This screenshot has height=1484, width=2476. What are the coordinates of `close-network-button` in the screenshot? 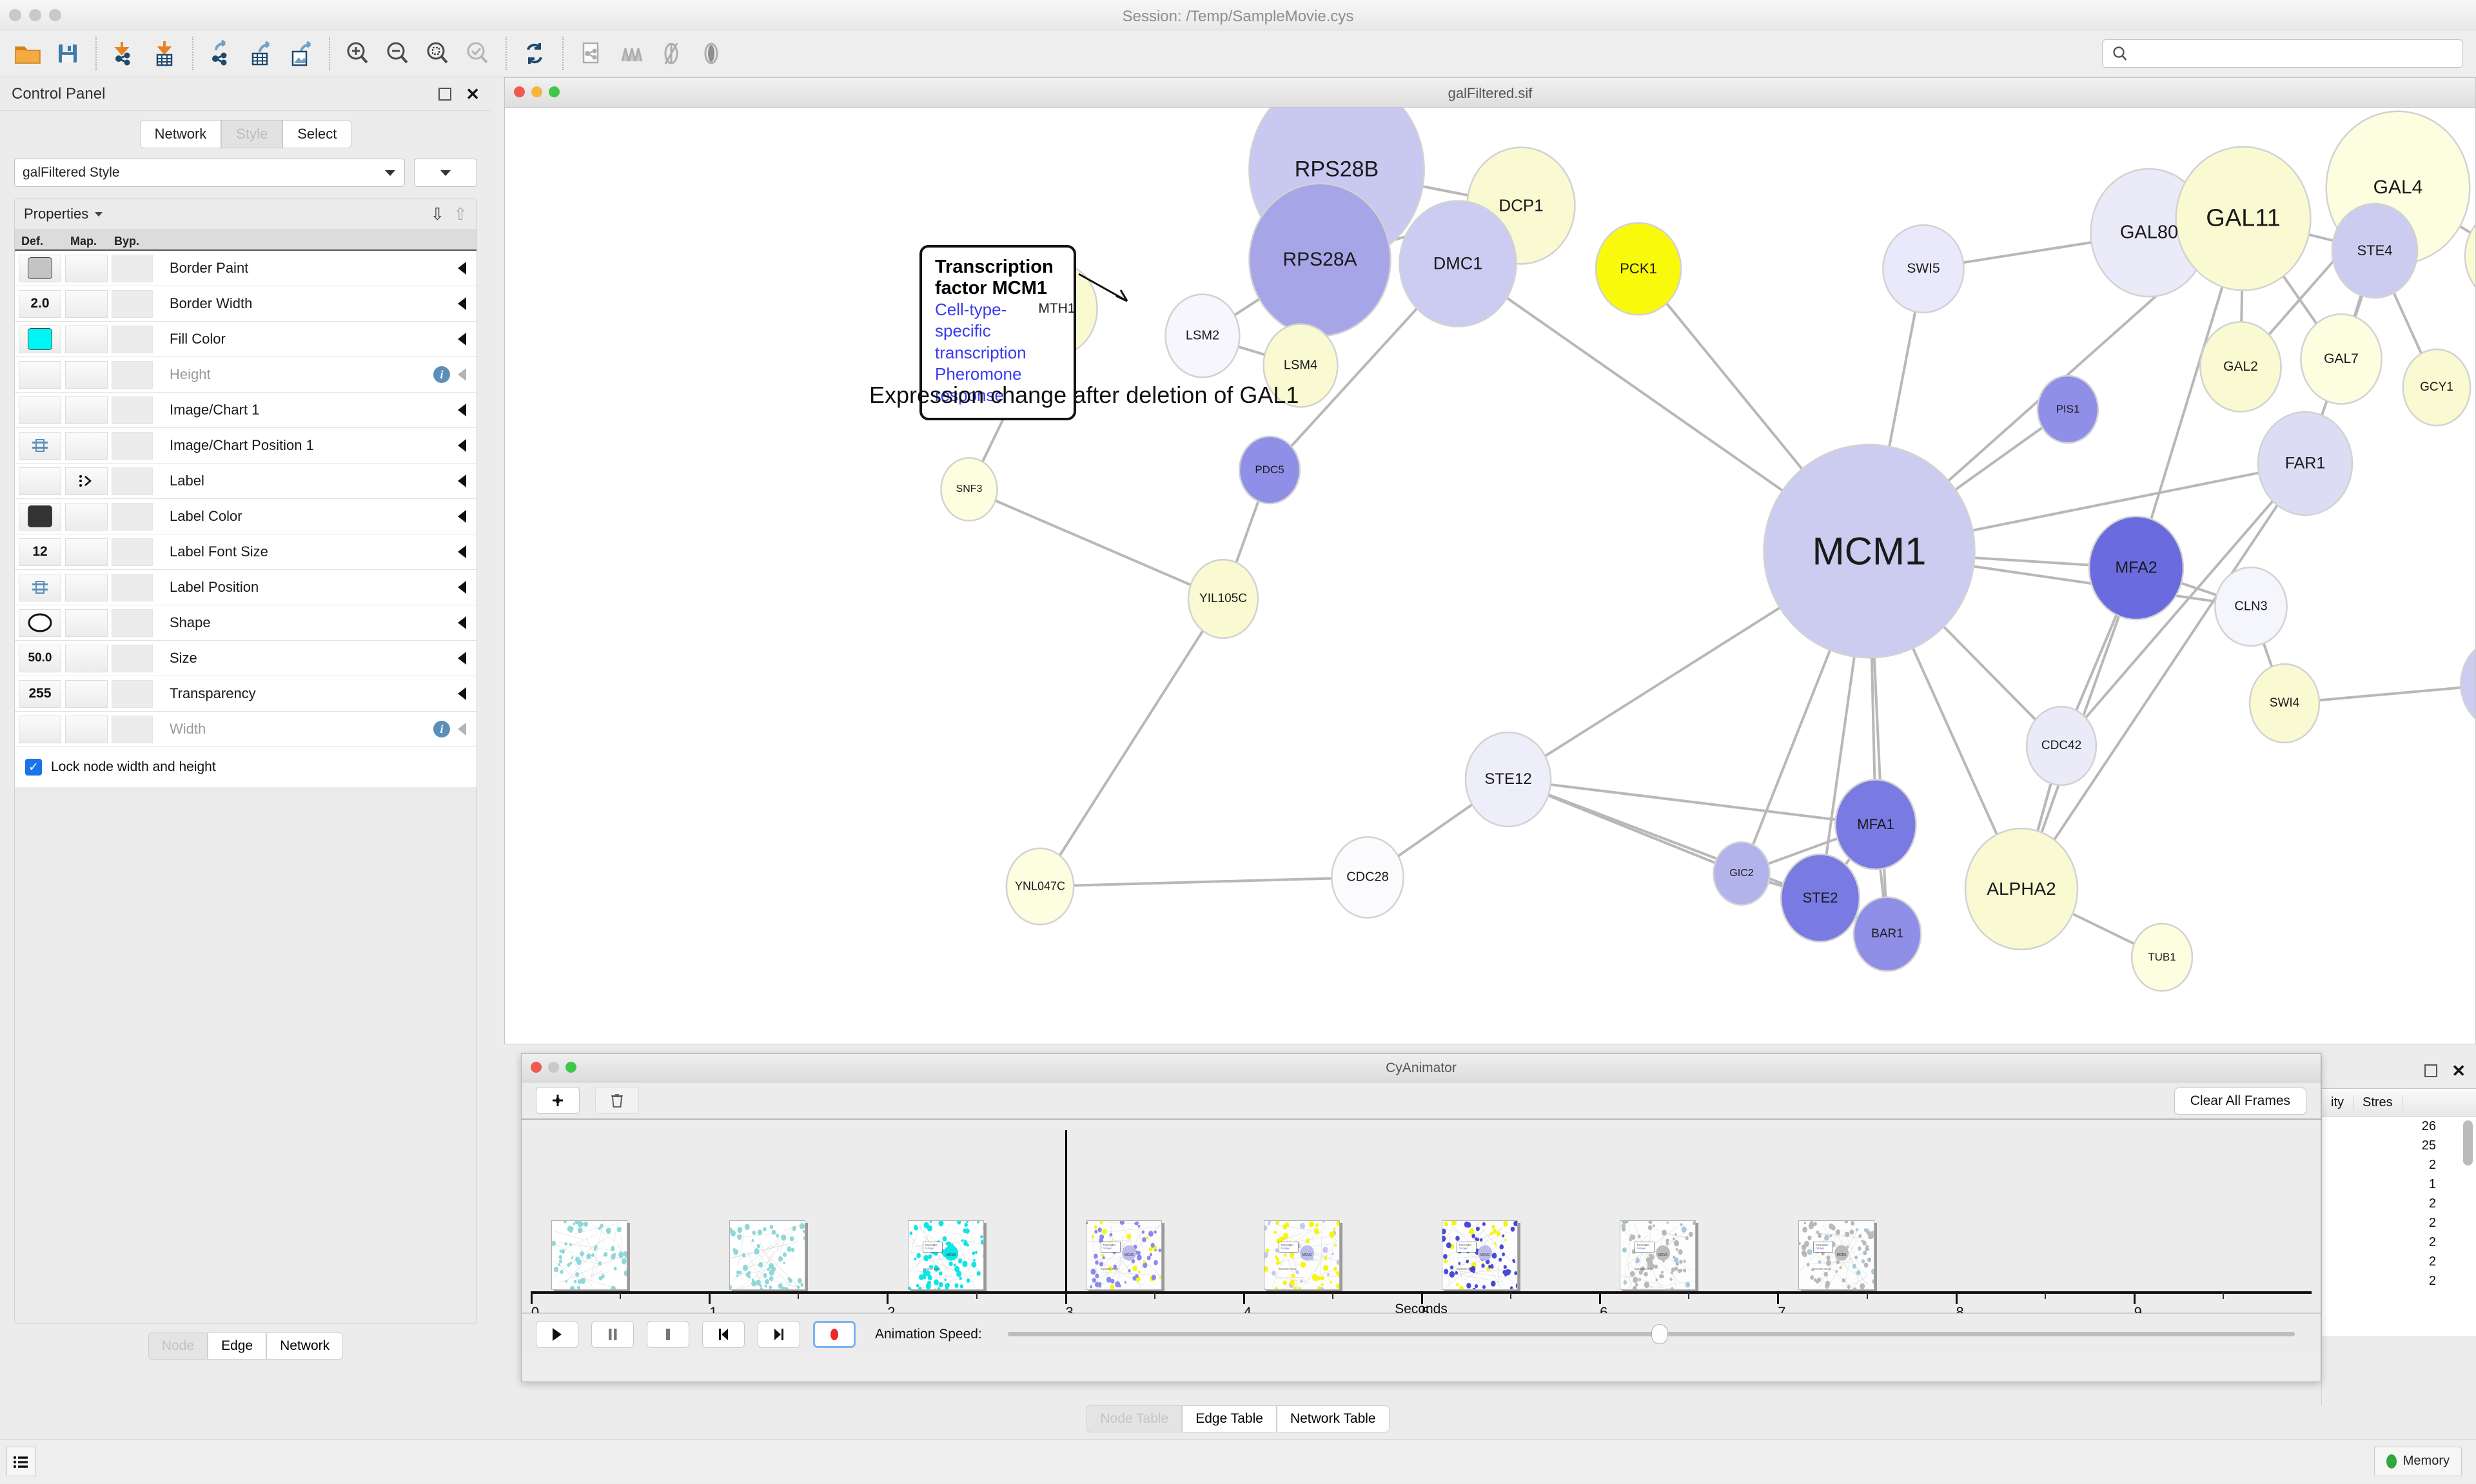 It's located at (519, 91).